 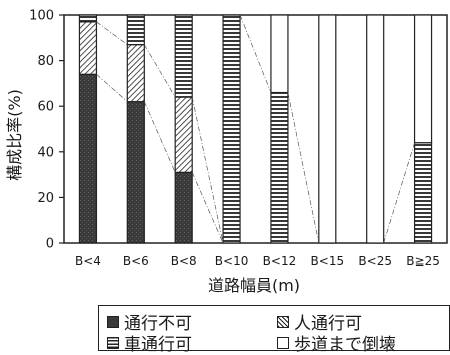 I want to click on x-tick-label: B<15, so click(x=328, y=261).